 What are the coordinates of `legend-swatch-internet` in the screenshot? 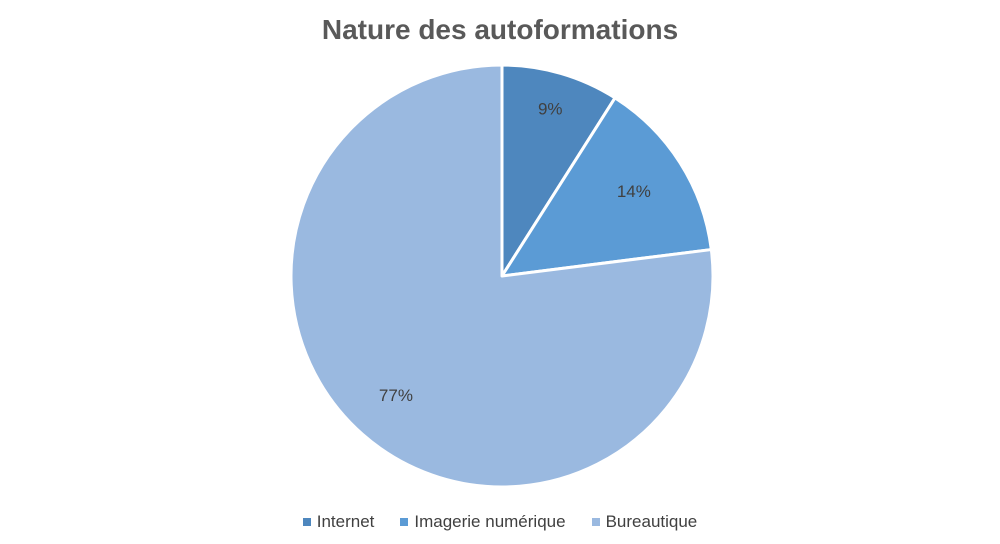 It's located at (306, 522).